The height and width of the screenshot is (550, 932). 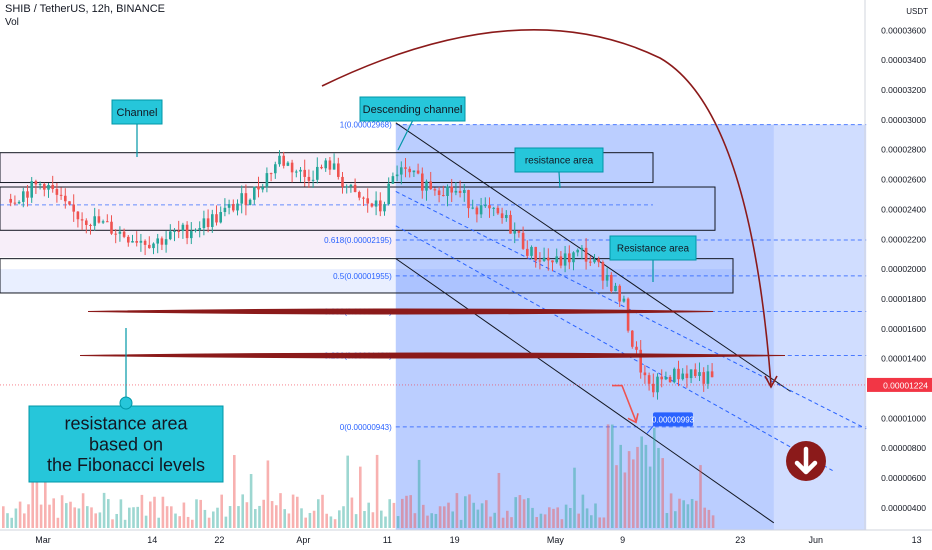 What do you see at coordinates (806, 460) in the screenshot?
I see `down-arrow-glyph` at bounding box center [806, 460].